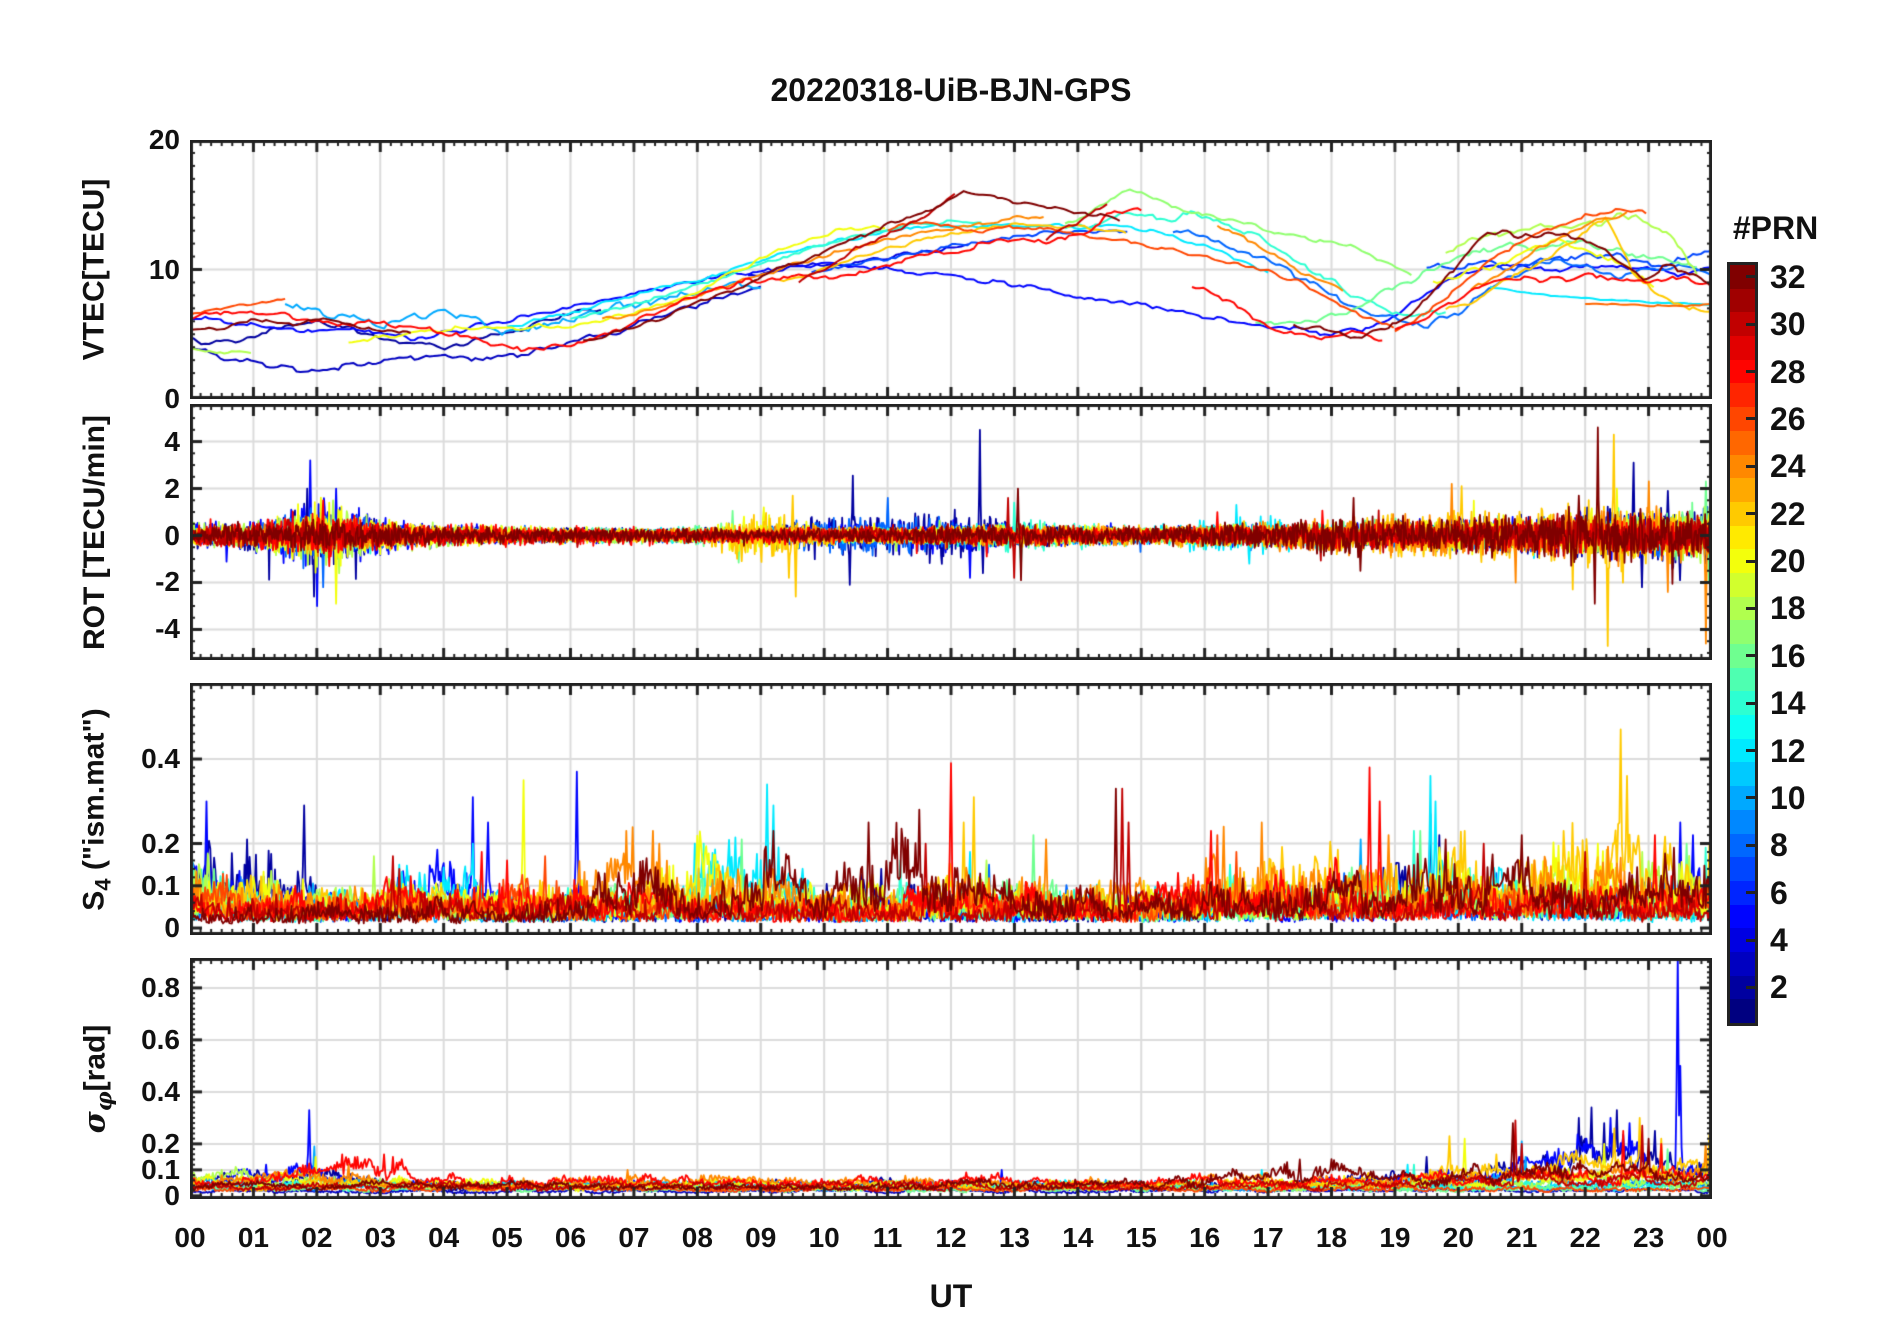 The image size is (1902, 1330). What do you see at coordinates (253, 1237) in the screenshot?
I see `x-tick-label: 01` at bounding box center [253, 1237].